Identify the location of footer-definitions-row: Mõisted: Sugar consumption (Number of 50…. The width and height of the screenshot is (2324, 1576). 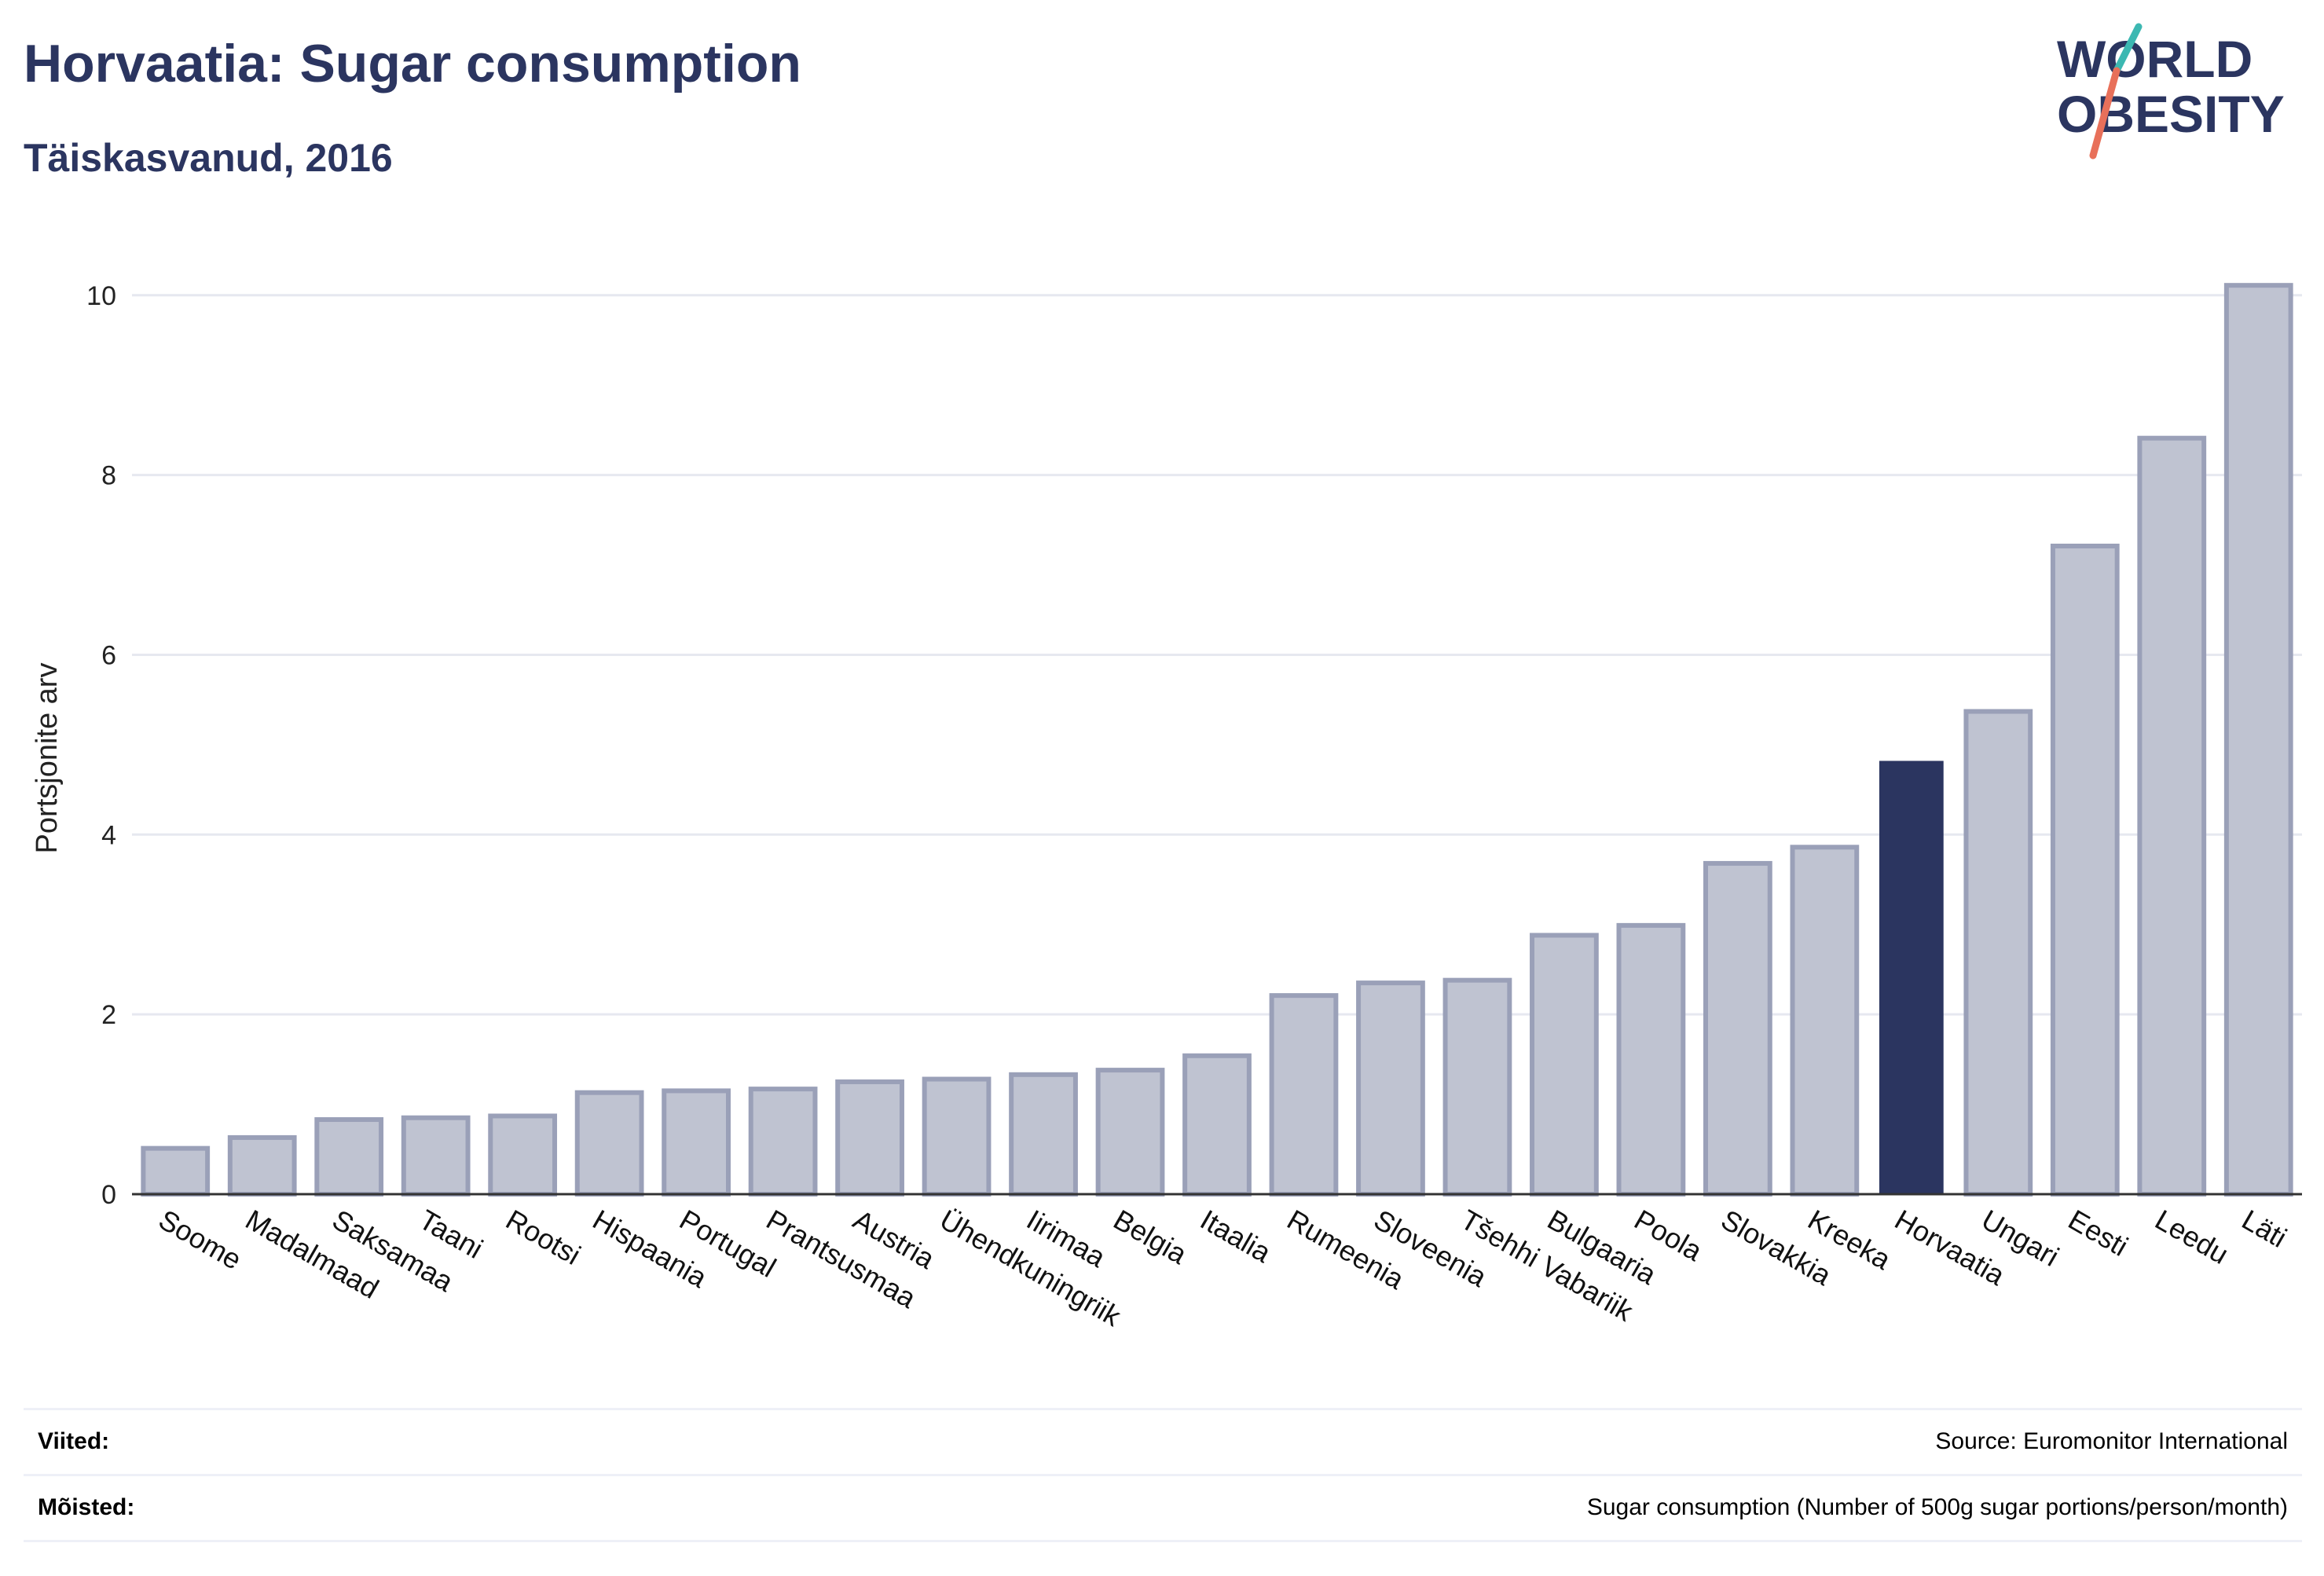
(1163, 1509).